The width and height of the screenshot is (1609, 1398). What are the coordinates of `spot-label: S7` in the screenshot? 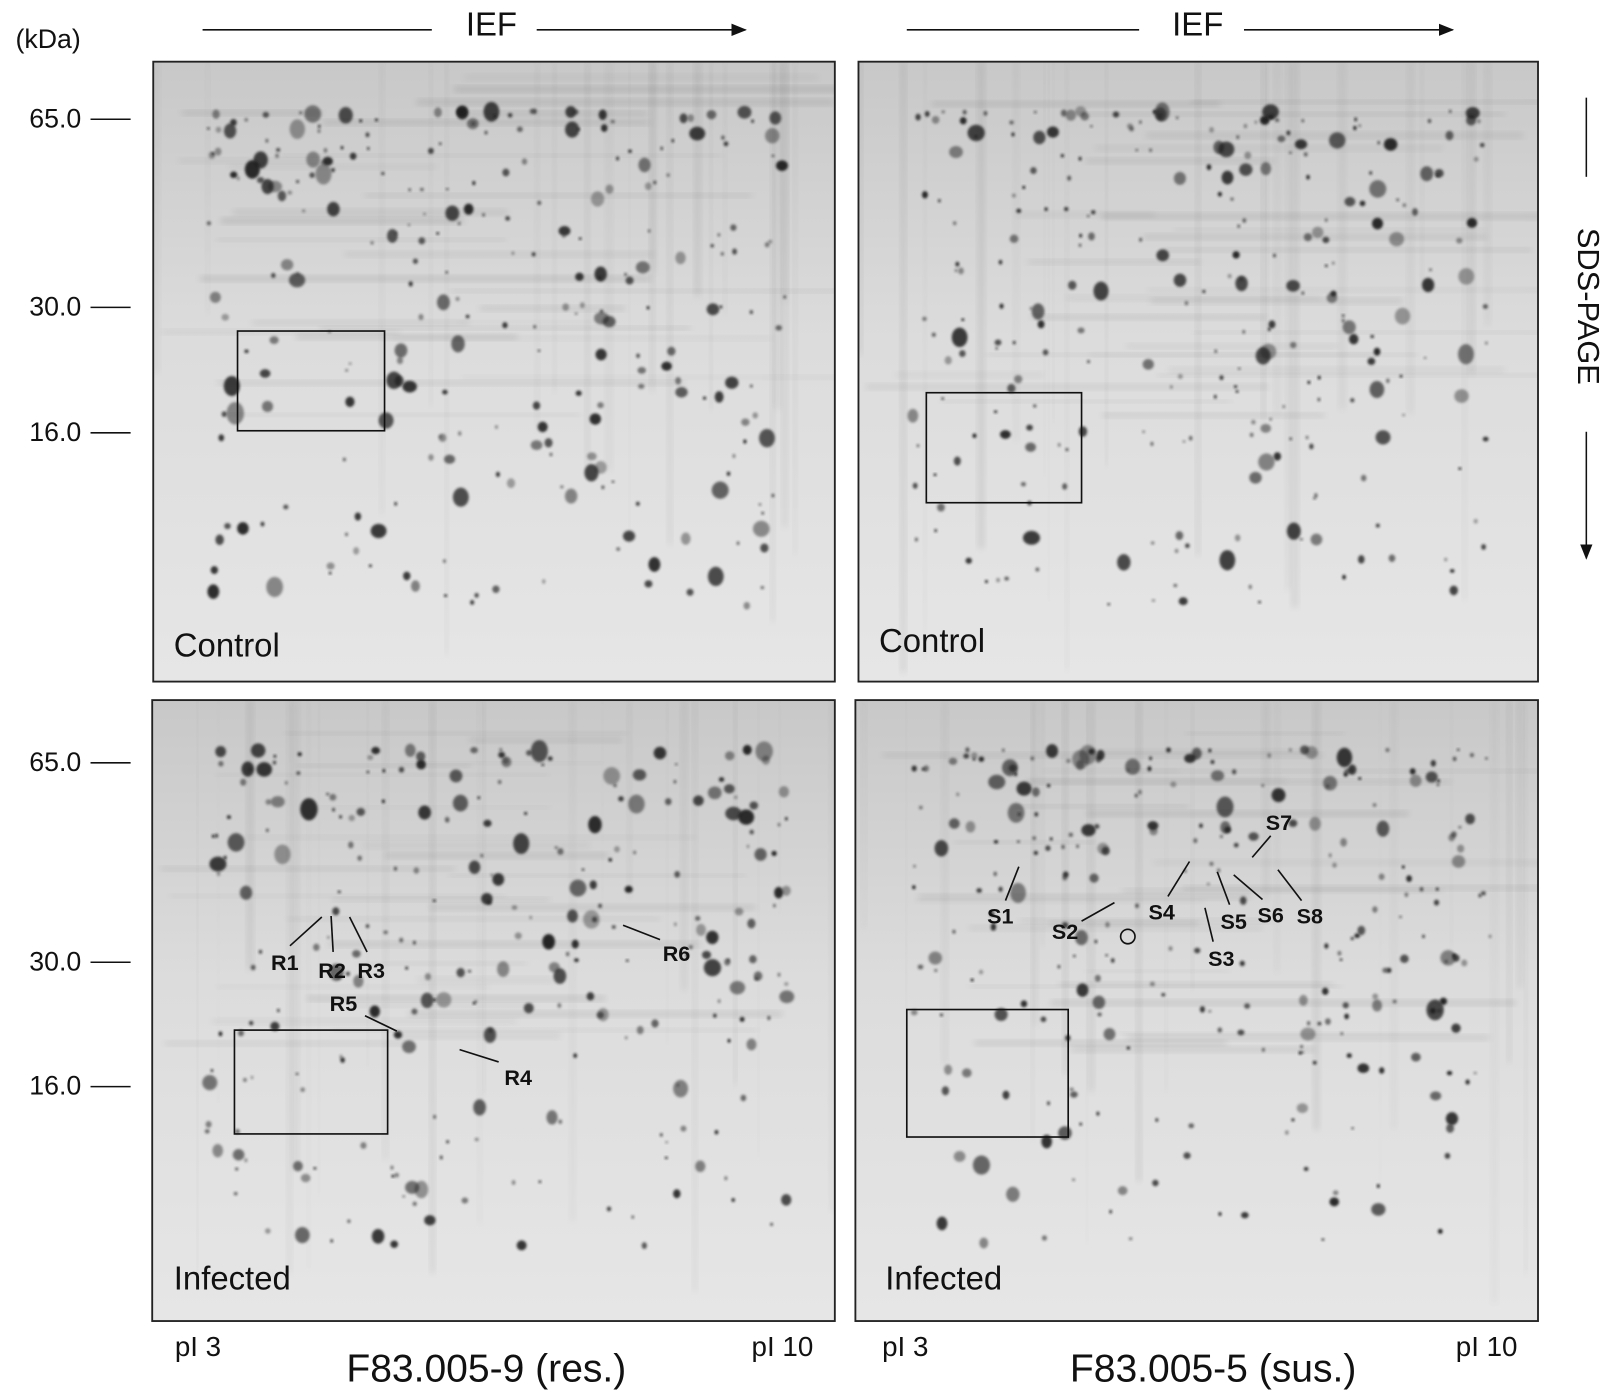 It's located at (1279, 822).